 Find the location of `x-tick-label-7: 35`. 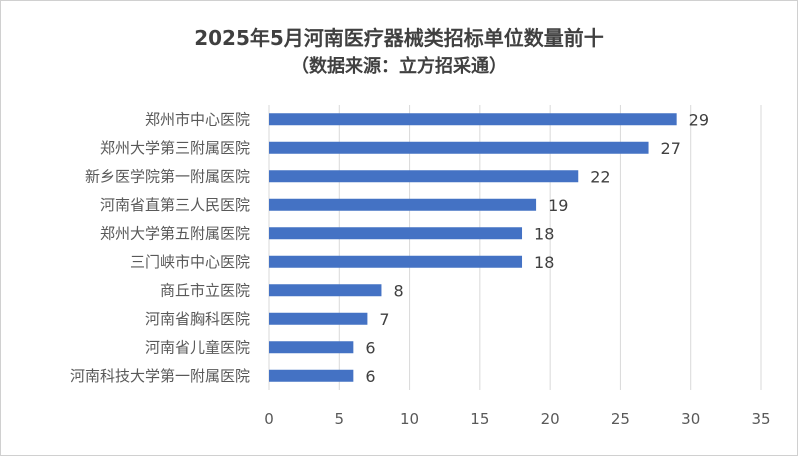

x-tick-label-7: 35 is located at coordinates (760, 419).